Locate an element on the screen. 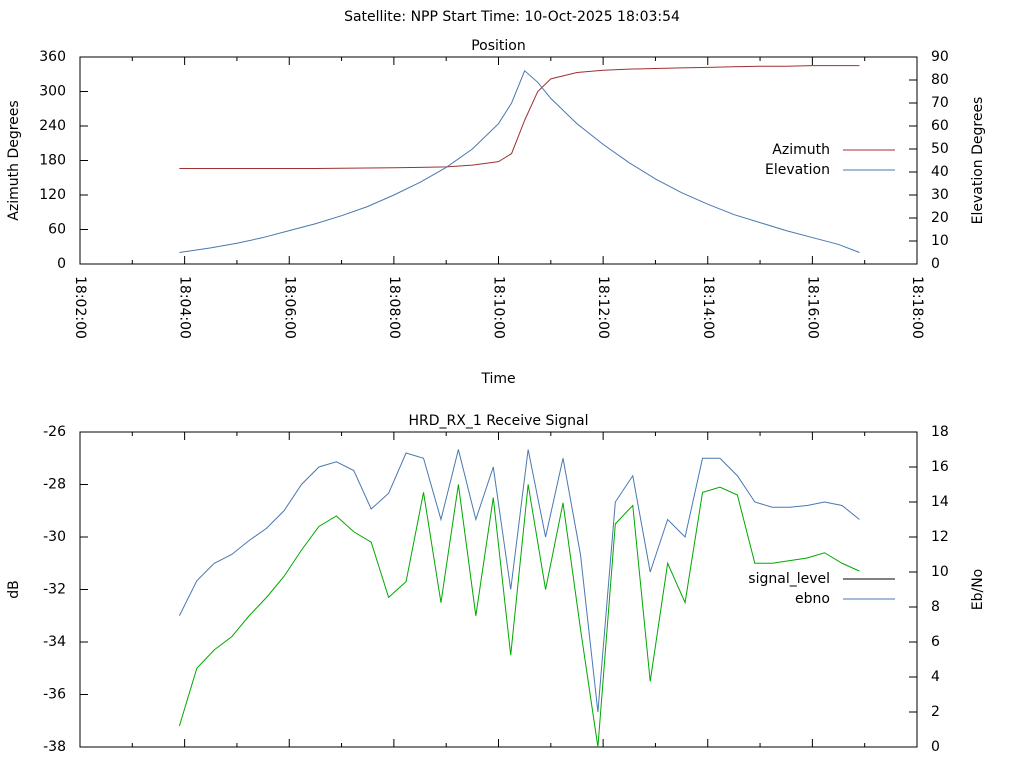 Image resolution: width=1024 pixels, height=768 pixels. legend-label: Elevation is located at coordinates (797, 170).